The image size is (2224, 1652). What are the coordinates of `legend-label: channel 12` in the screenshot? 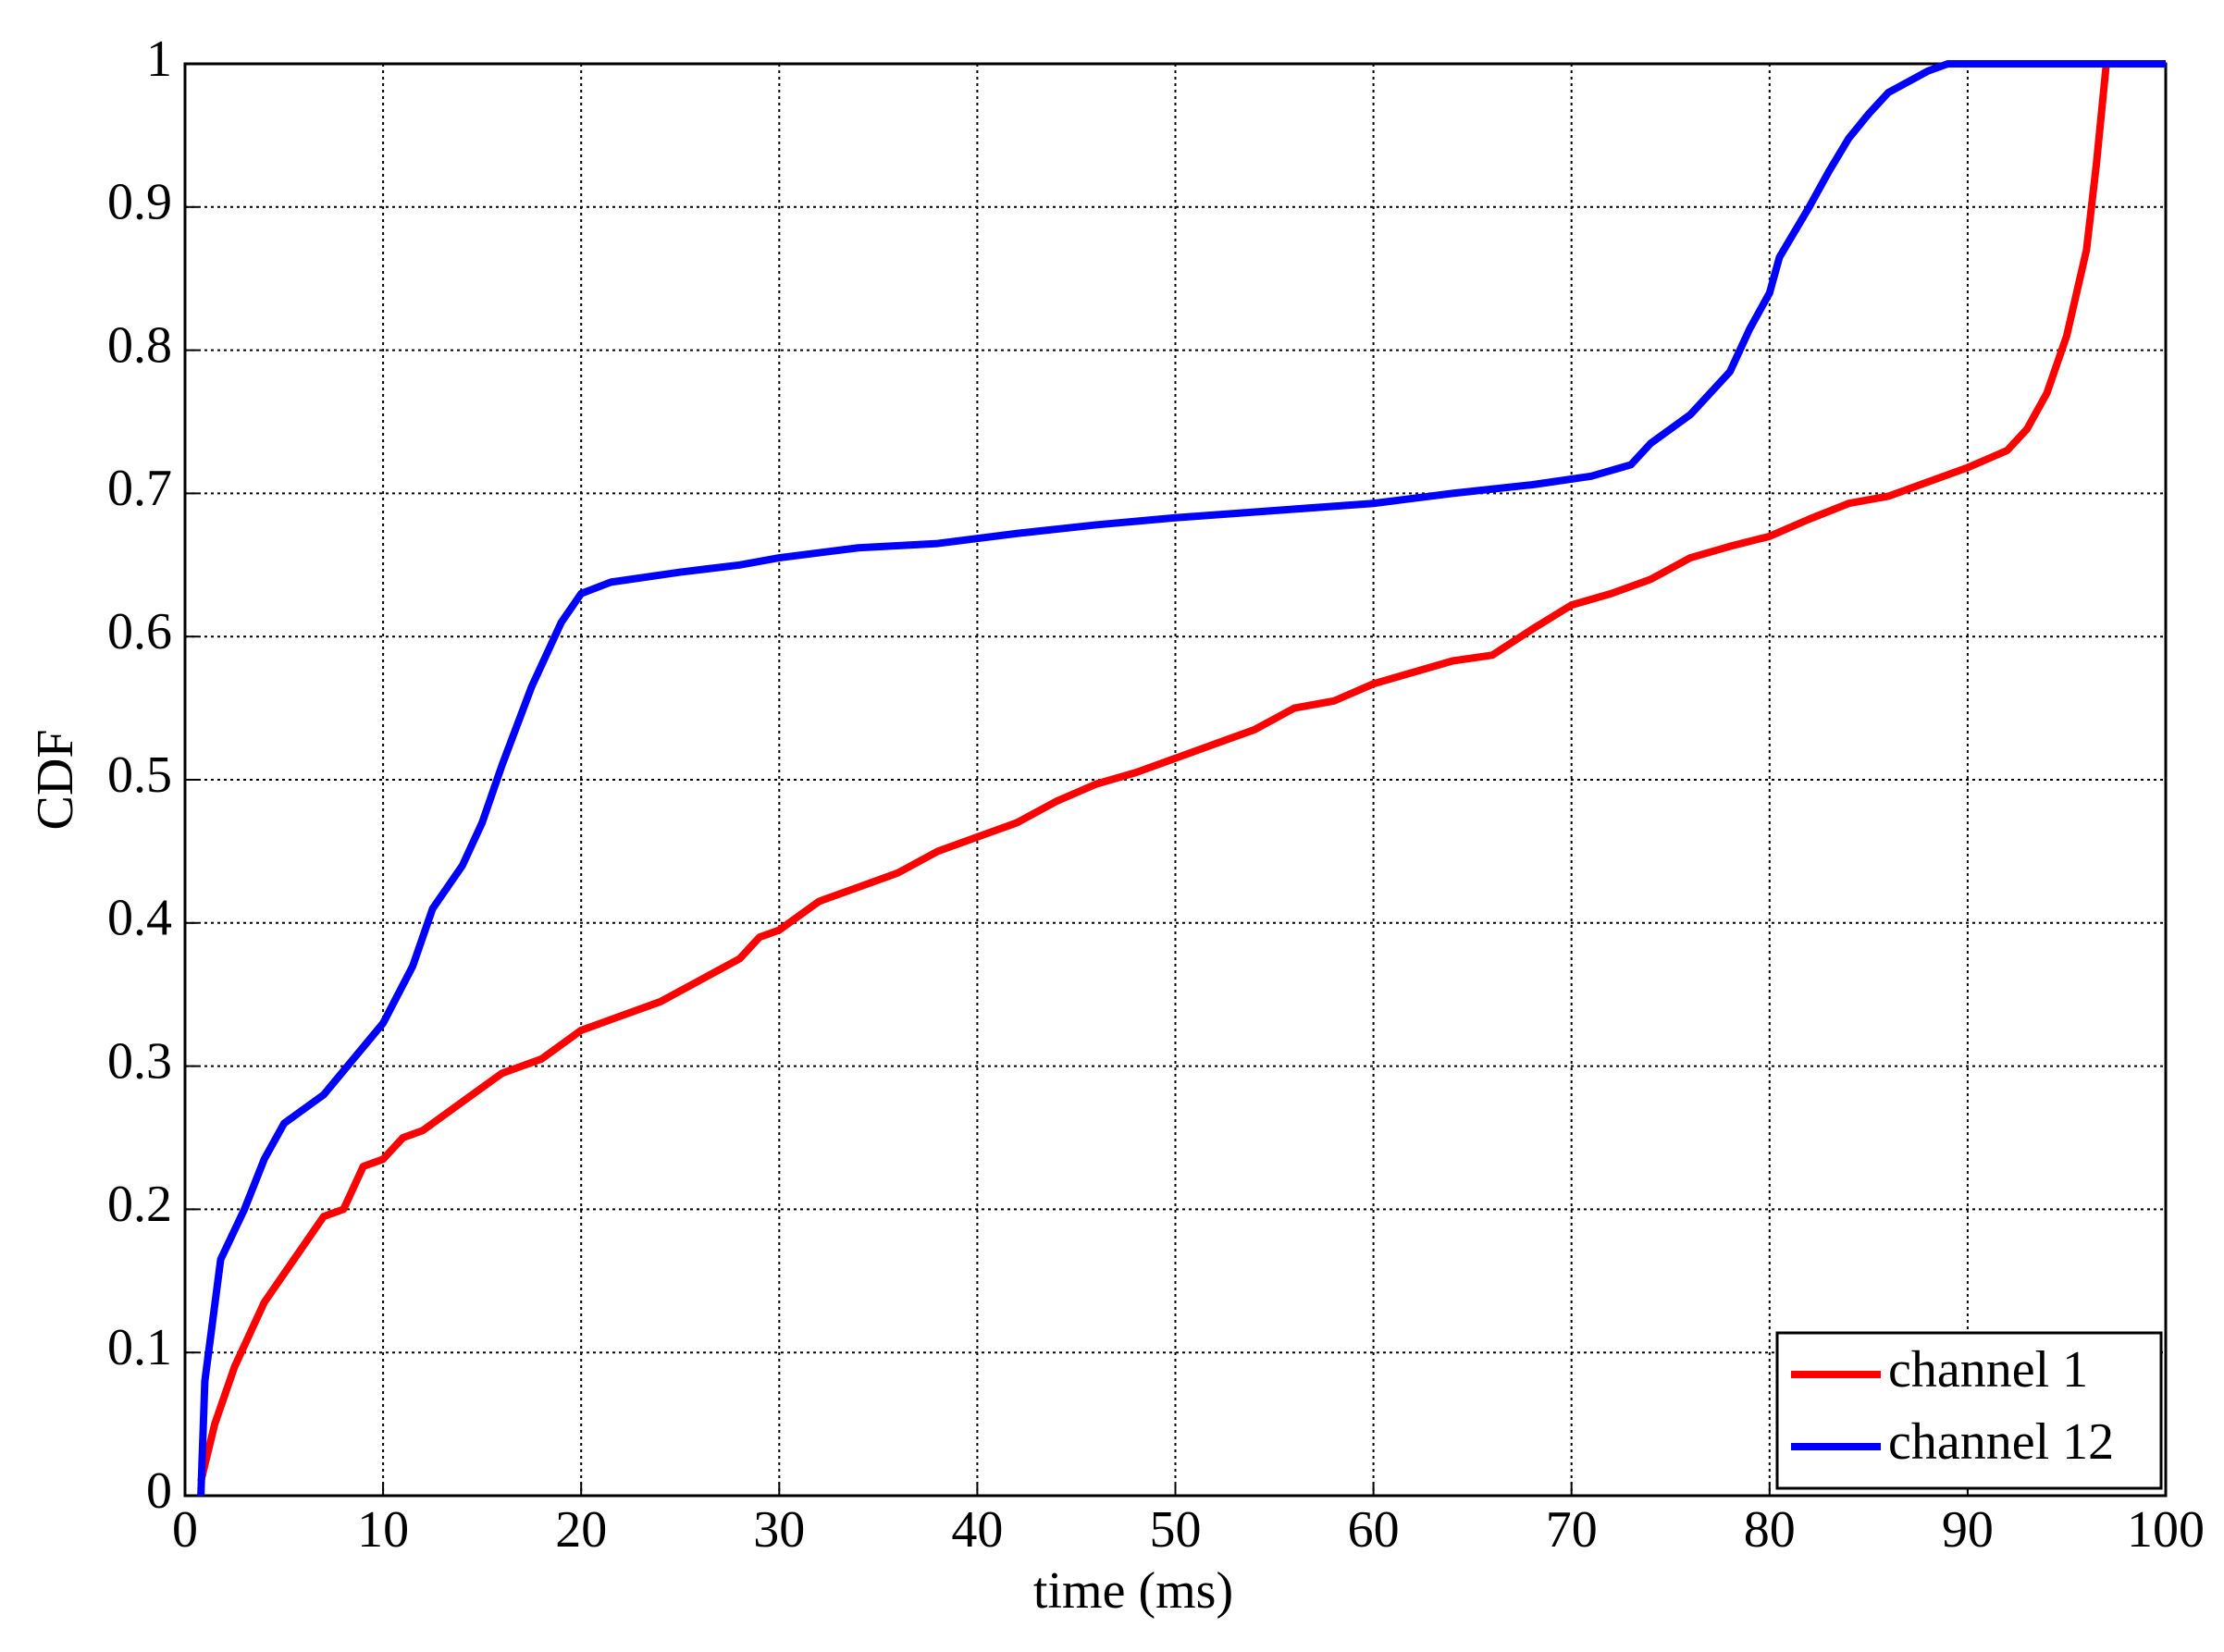 It's located at (2001, 1442).